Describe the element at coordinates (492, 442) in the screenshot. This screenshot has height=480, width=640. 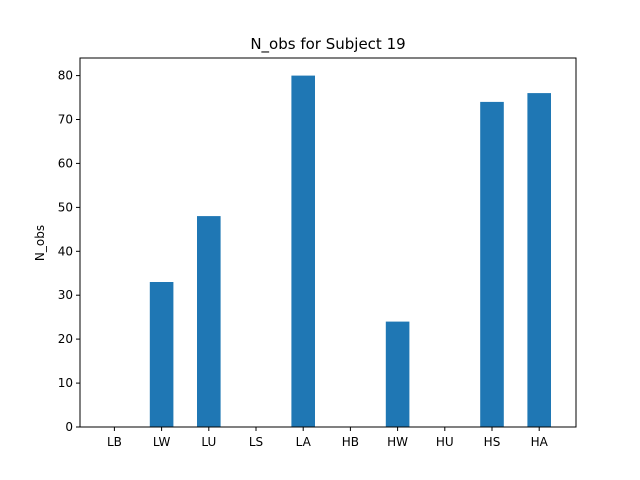
I see `x-tick-label-hs: HS` at that location.